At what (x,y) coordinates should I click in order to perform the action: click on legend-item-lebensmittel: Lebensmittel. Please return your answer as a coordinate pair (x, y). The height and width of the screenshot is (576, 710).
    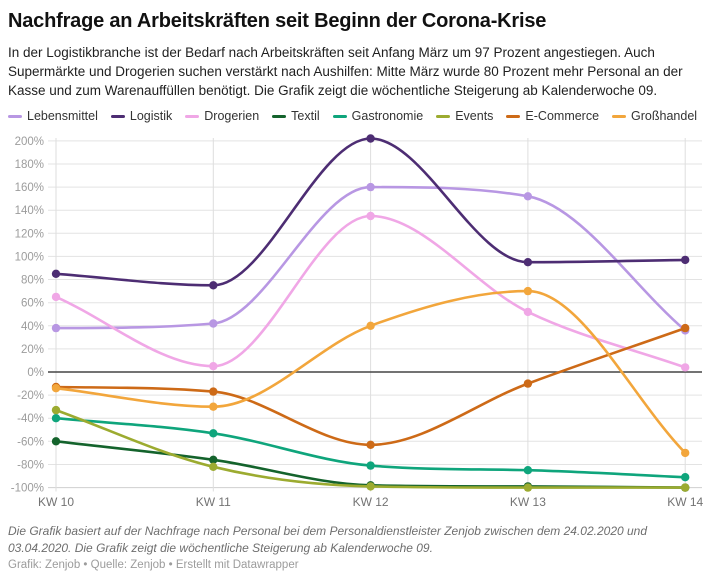
    Looking at the image, I should click on (53, 116).